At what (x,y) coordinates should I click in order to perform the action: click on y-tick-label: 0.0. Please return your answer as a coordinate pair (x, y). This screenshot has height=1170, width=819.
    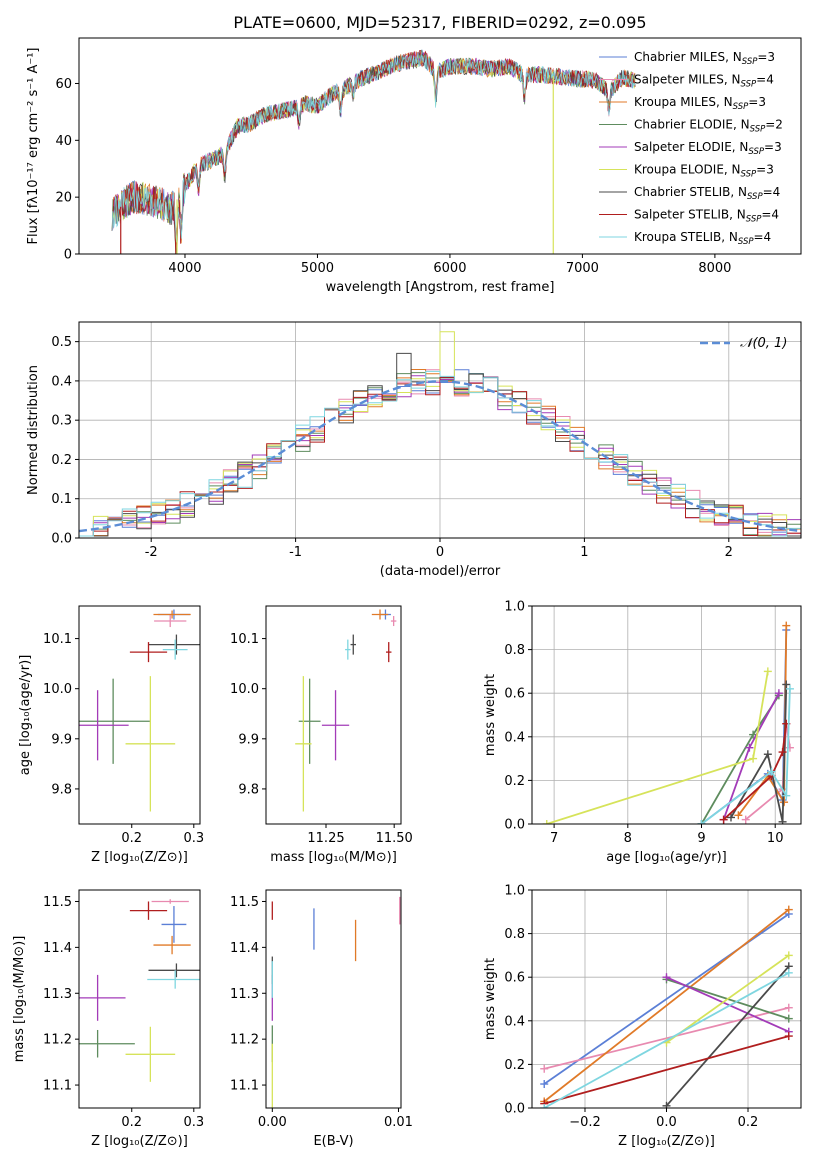
    Looking at the image, I should click on (61, 539).